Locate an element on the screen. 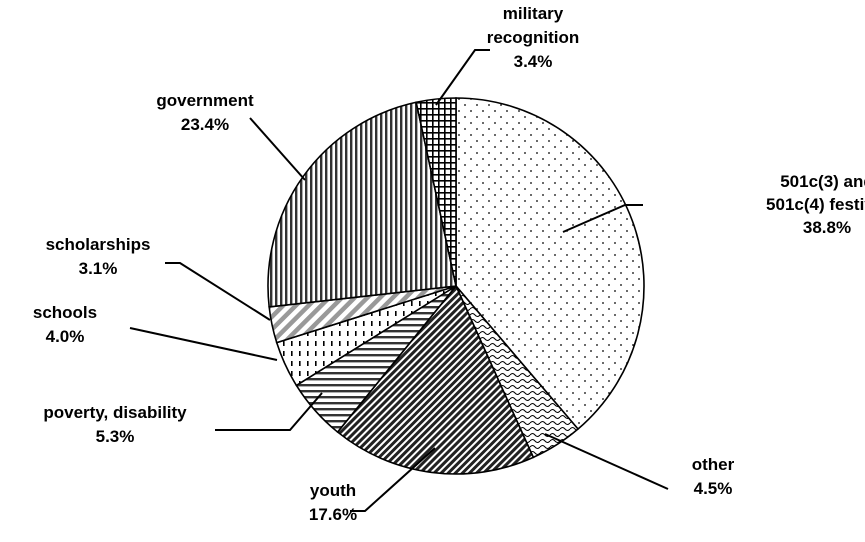 This screenshot has width=865, height=542. slice-name-label: 501c(3) and is located at coordinates (822, 181).